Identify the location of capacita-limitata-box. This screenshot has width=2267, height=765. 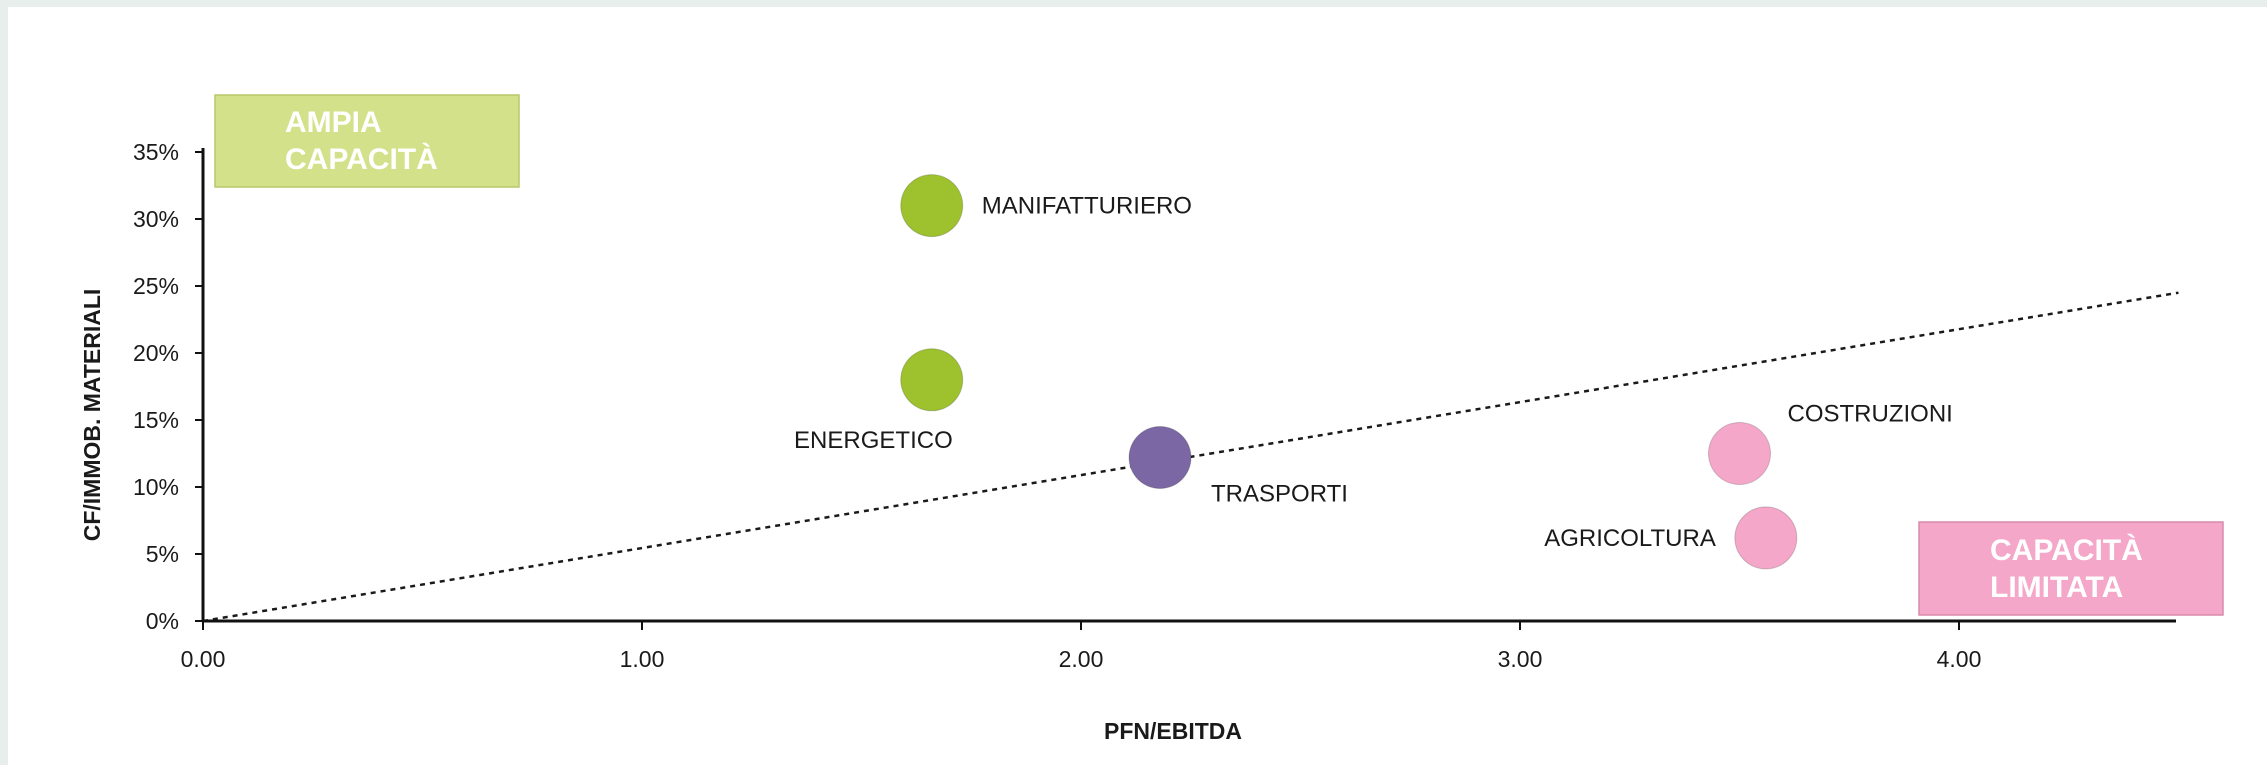
(2071, 568).